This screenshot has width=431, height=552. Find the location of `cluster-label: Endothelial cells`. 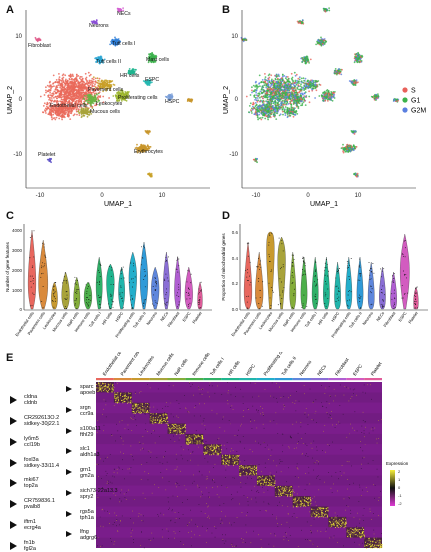

cluster-label: Endothelial cells is located at coordinates (69, 106).